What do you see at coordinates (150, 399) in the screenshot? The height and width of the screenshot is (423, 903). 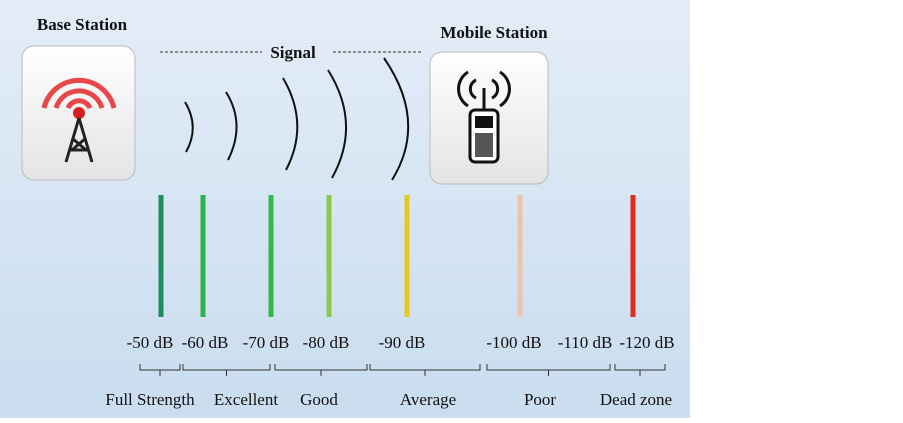 I see `zone-label: Full Strength` at bounding box center [150, 399].